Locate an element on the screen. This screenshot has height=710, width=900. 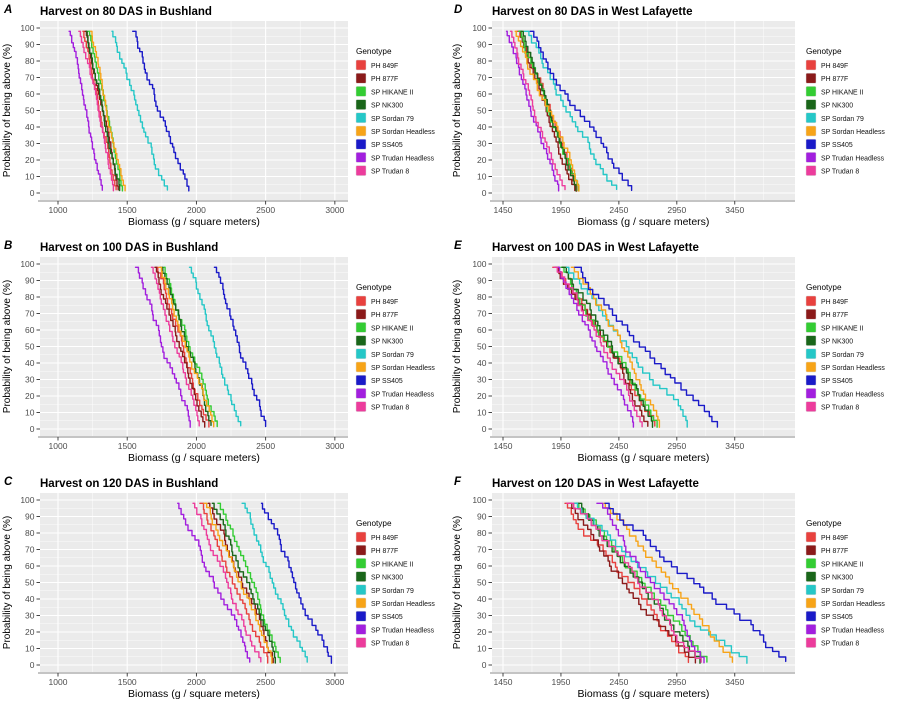
legend-label-sp-sordan-headless: SP Sordan Headless is located at coordinates (853, 132).